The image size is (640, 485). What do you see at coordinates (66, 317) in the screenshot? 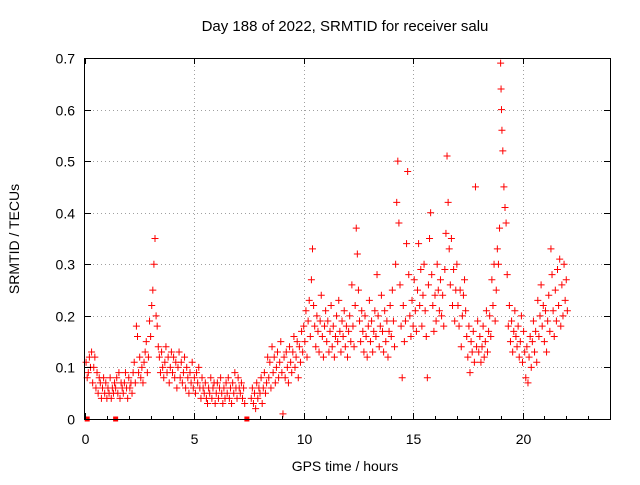
I see `y-tick-label: 0.2` at bounding box center [66, 317].